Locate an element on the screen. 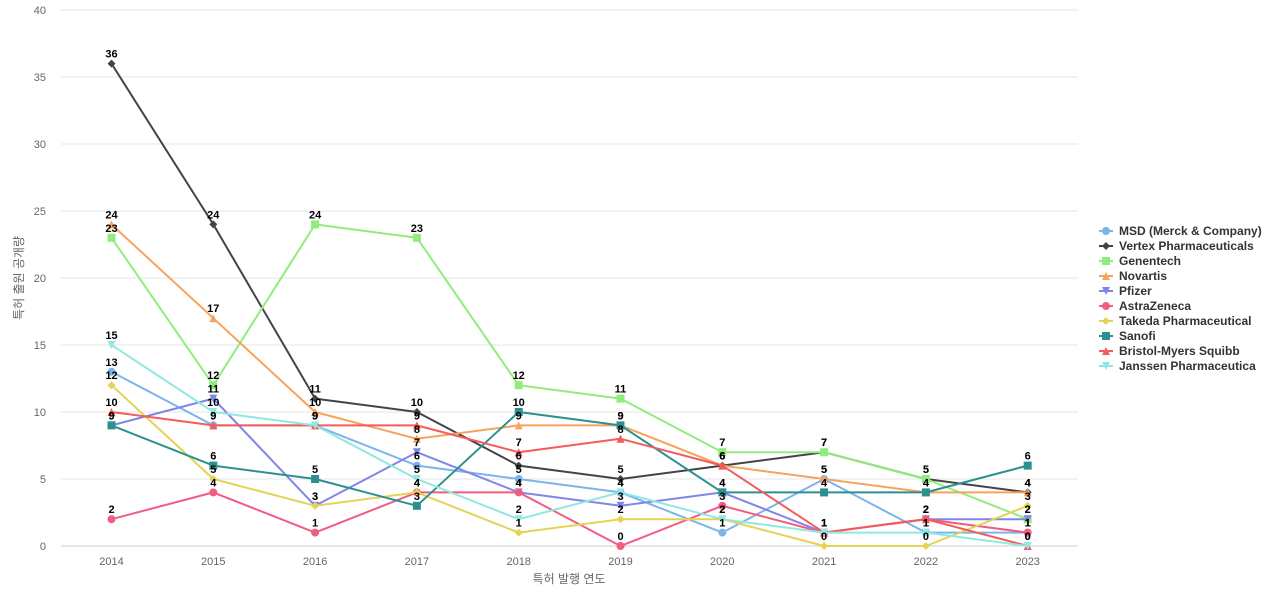 This screenshot has height=605, width=1280. legend-item: Sanofi is located at coordinates (1127, 336).